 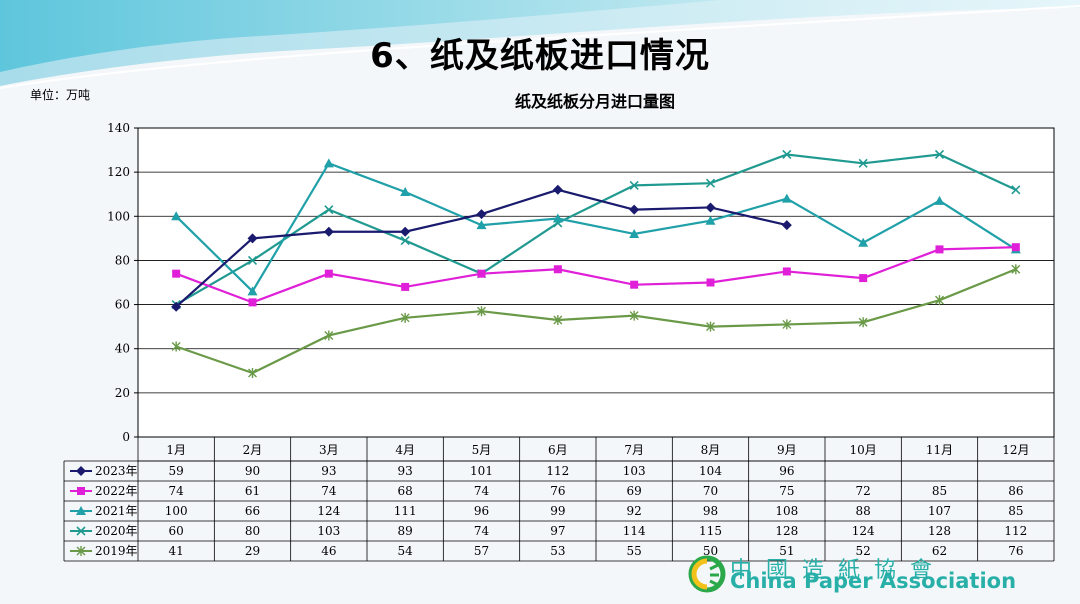 What do you see at coordinates (118, 216) in the screenshot?
I see `y-tick-label: 100` at bounding box center [118, 216].